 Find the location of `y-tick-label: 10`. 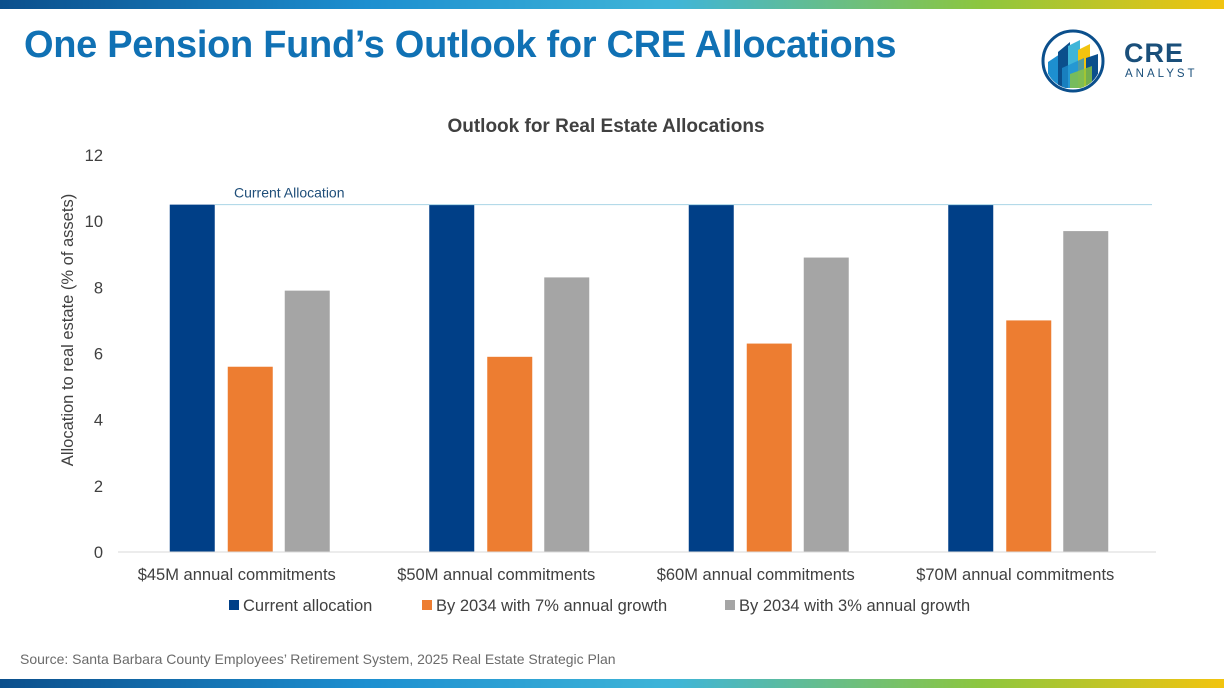

y-tick-label: 10 is located at coordinates (94, 222).